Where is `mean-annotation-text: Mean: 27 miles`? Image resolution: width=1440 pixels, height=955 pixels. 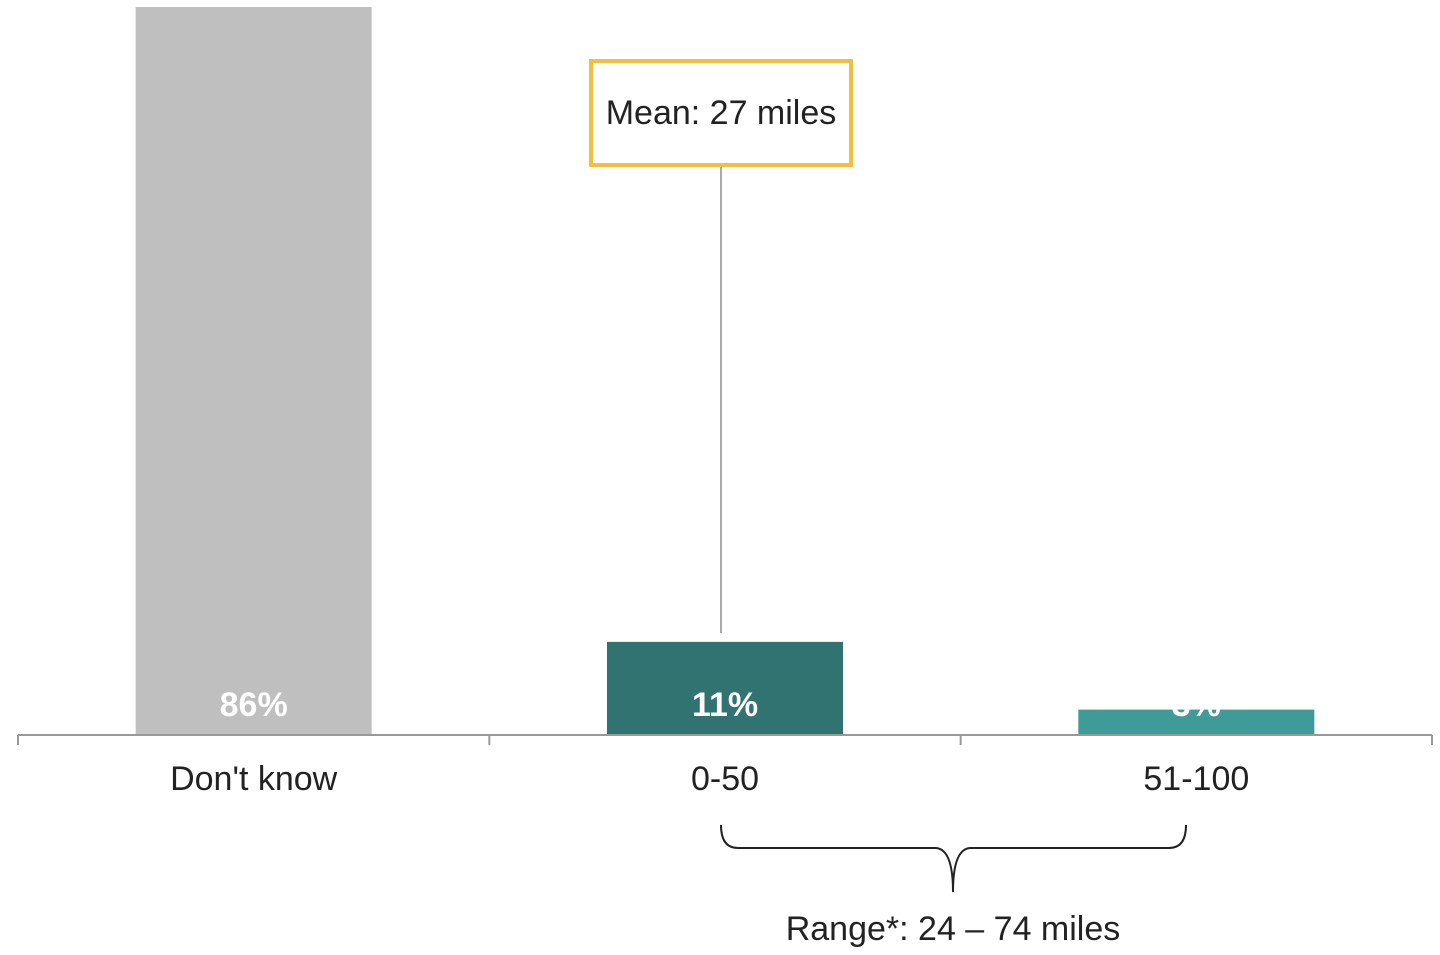 mean-annotation-text: Mean: 27 miles is located at coordinates (721, 113).